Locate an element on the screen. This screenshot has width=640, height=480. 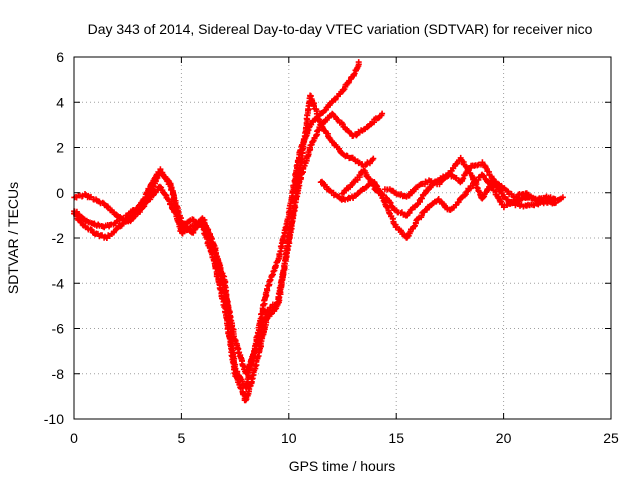
x-tick-label: 25 is located at coordinates (611, 438).